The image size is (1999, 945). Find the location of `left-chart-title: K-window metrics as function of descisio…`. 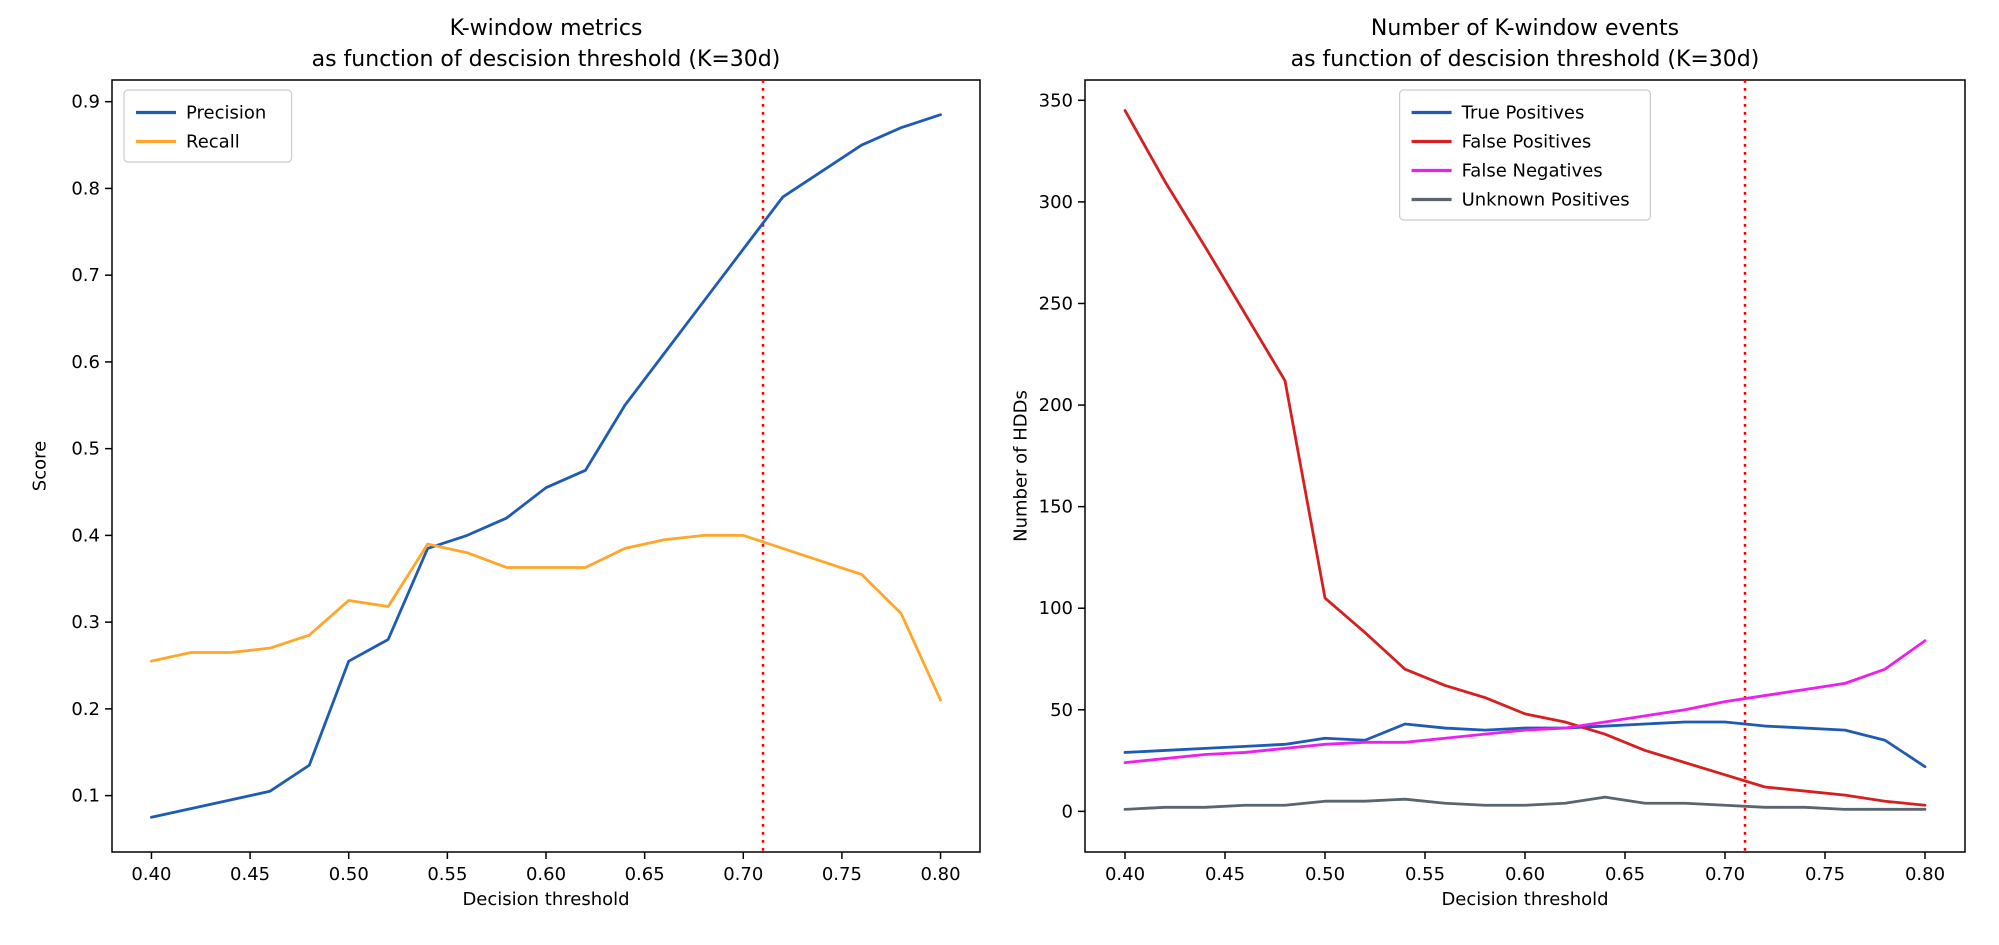

left-chart-title: K-window metrics as function of descisio… is located at coordinates (546, 44).